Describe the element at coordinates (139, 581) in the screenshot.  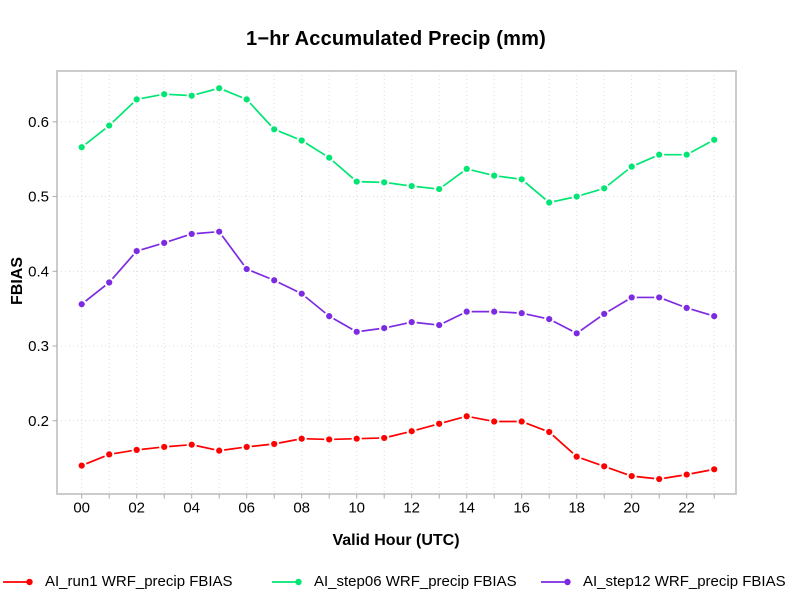
I see `legend-label: AI_run1 WRF_precip FBIAS` at that location.